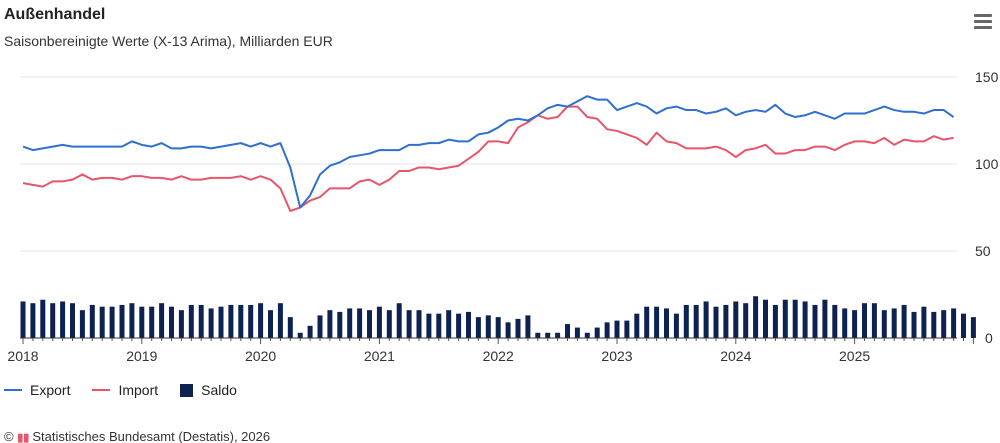 The height and width of the screenshot is (443, 1000). I want to click on x-tick-label: 2018, so click(22, 356).